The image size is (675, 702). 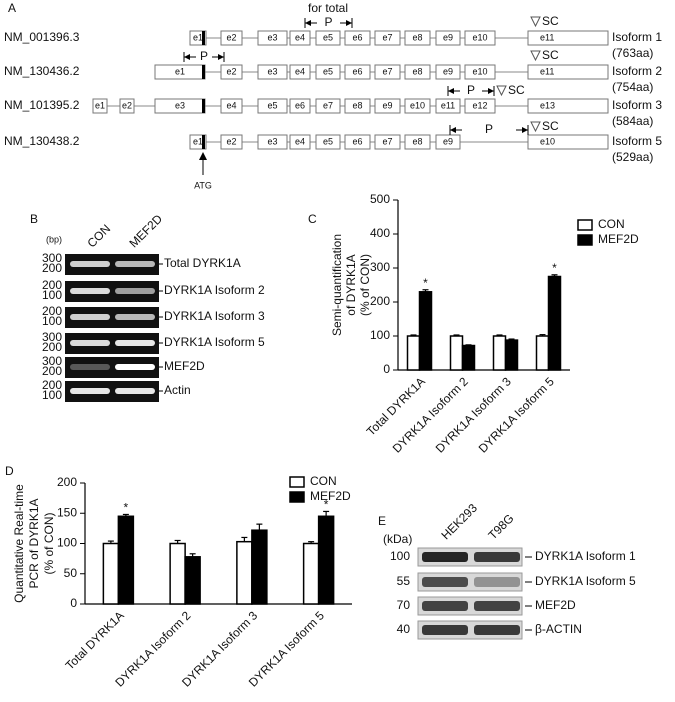 I want to click on marker-label: 40, so click(x=404, y=629).